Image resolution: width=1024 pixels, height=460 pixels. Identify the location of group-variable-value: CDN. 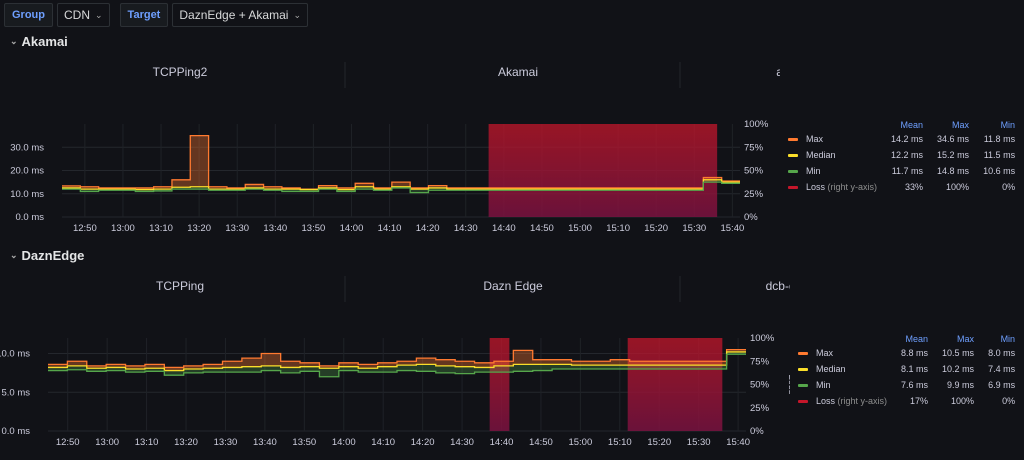
(77, 15).